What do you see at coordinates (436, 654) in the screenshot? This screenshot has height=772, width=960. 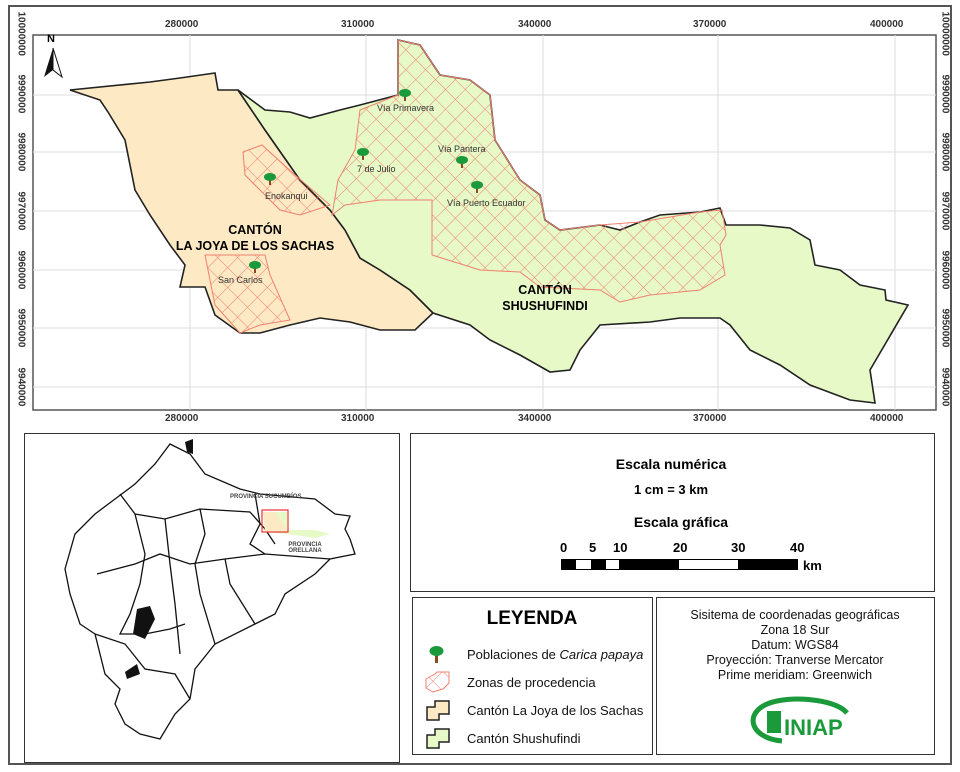 I see `tree-icon` at bounding box center [436, 654].